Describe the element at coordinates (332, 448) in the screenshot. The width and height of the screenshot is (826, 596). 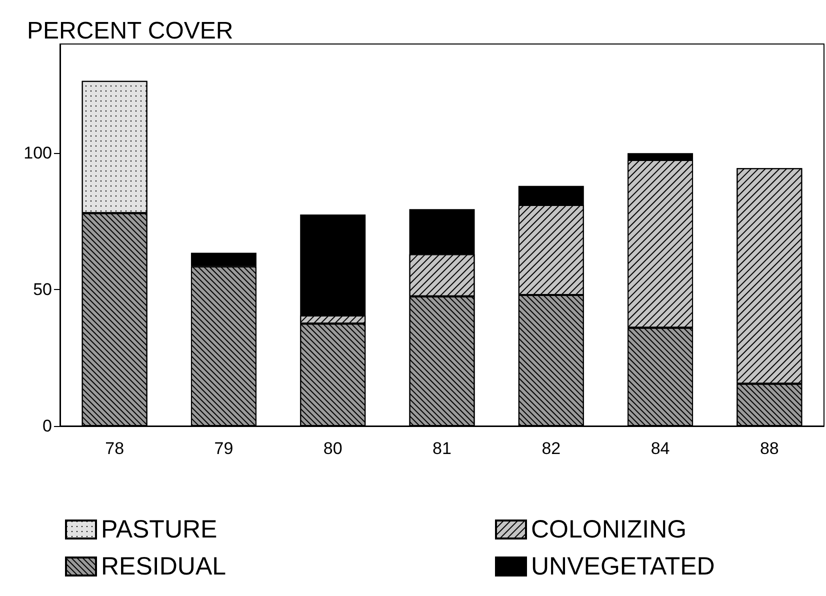
I see `x-tick-label: 80` at that location.